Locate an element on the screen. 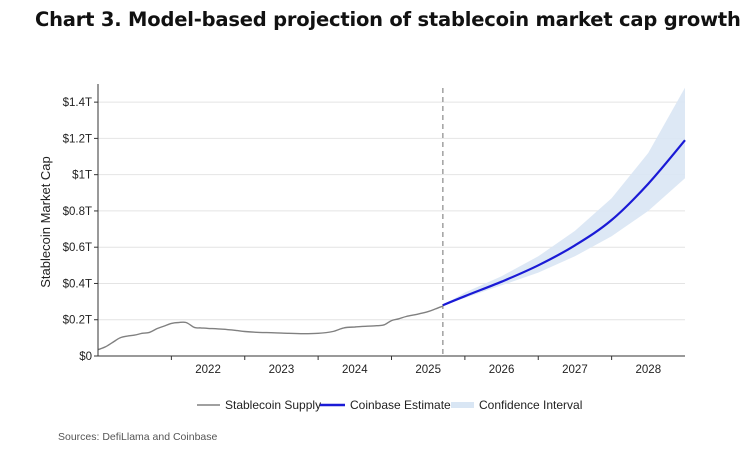  x-tick-label-6: 2028 is located at coordinates (649, 370).